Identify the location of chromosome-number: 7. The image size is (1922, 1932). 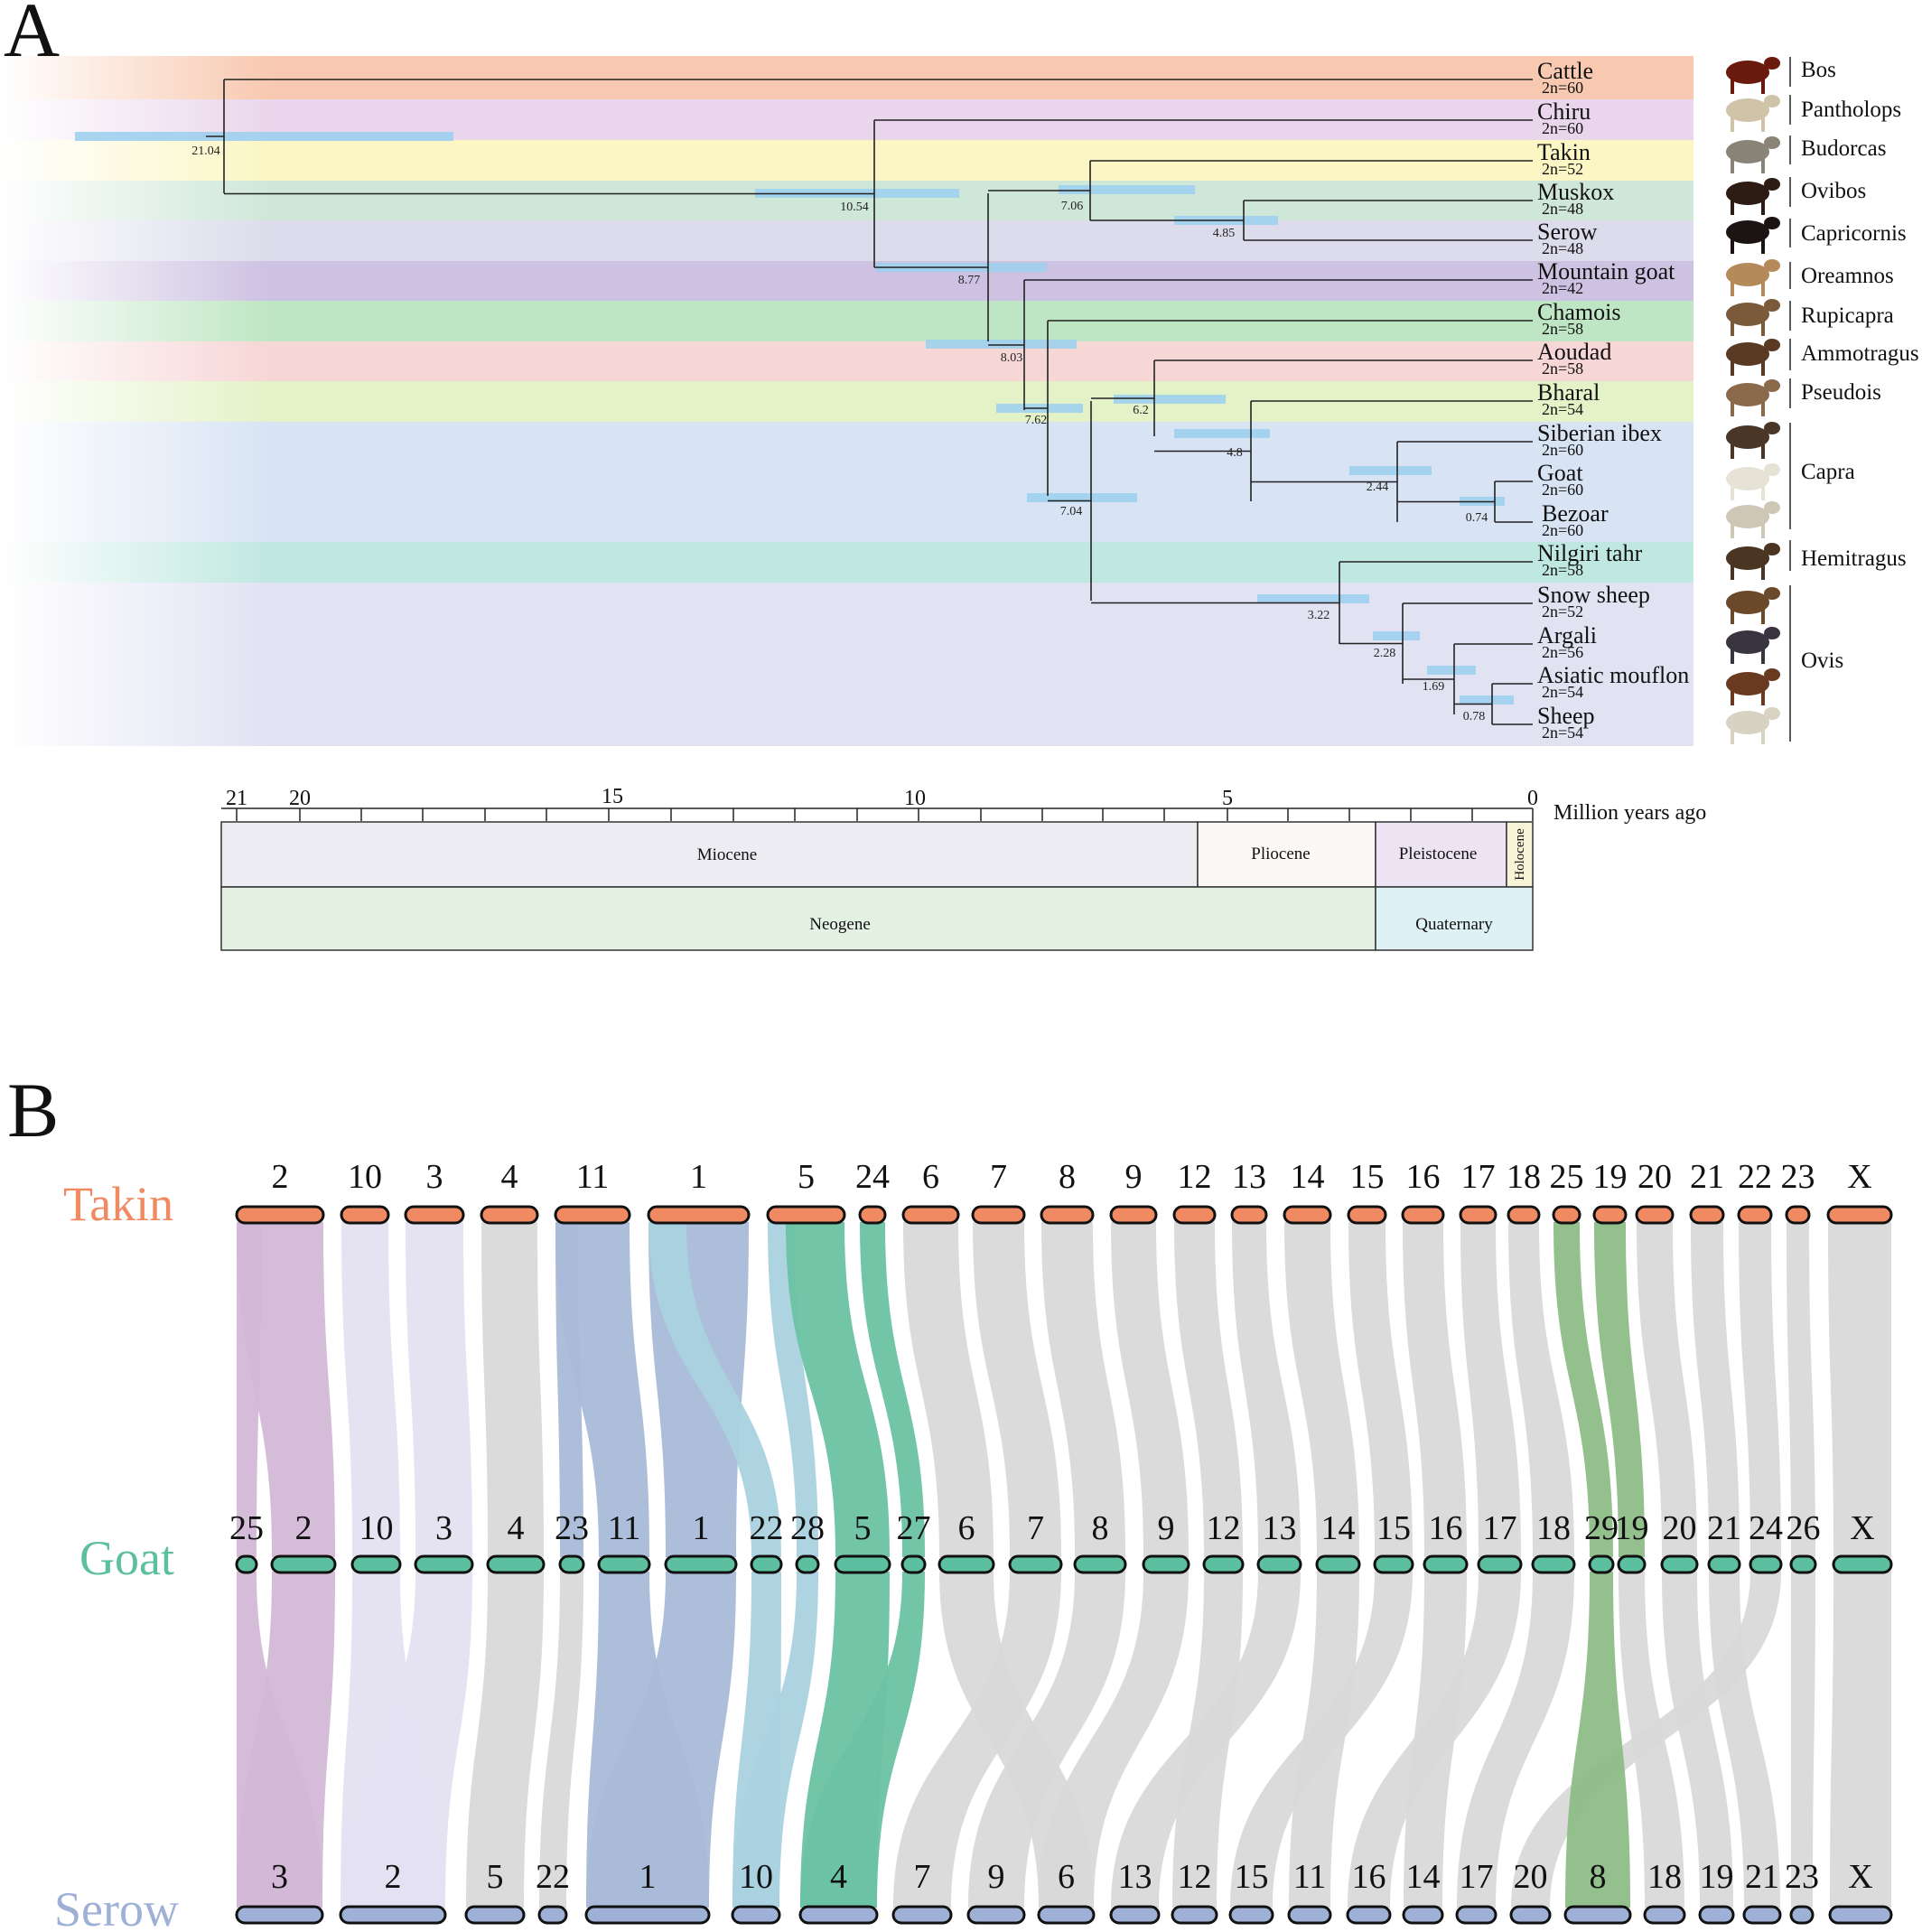
(922, 1877).